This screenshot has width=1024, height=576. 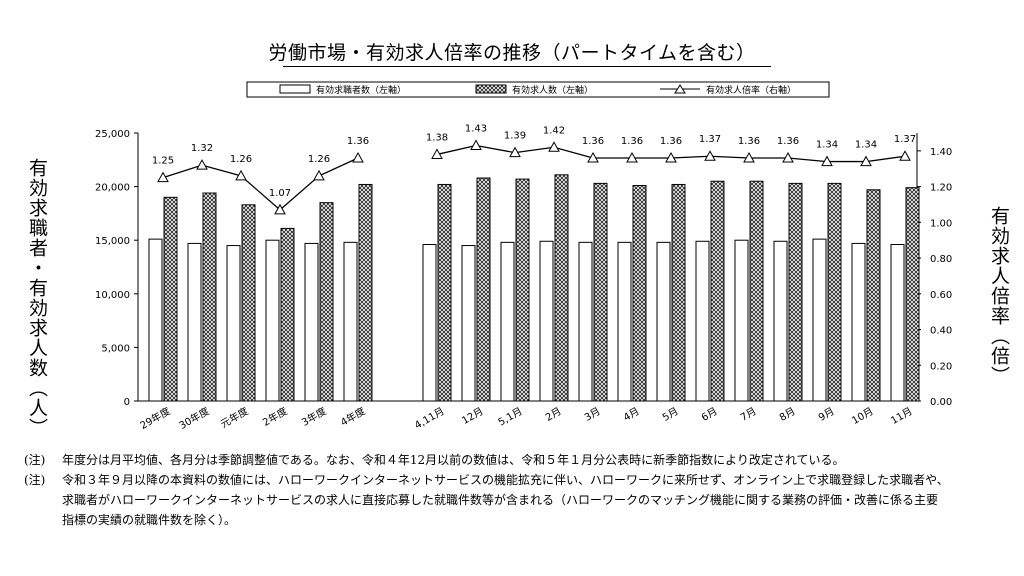 I want to click on legend-seekers-swatch, so click(x=295, y=89).